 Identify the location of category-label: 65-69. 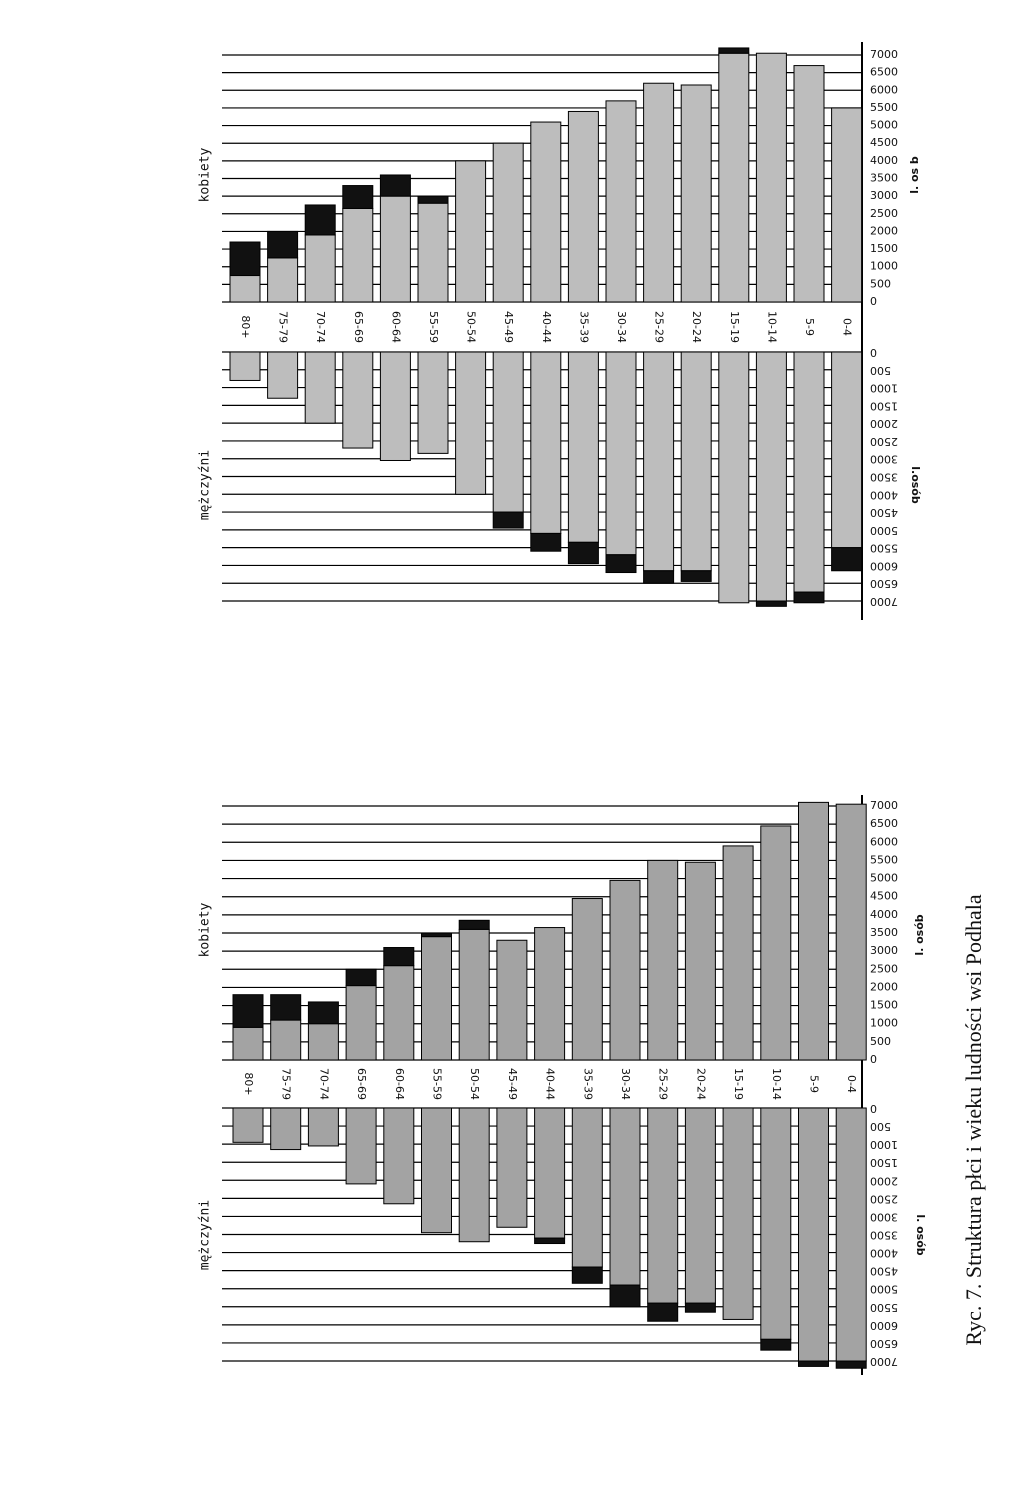
(361, 1084).